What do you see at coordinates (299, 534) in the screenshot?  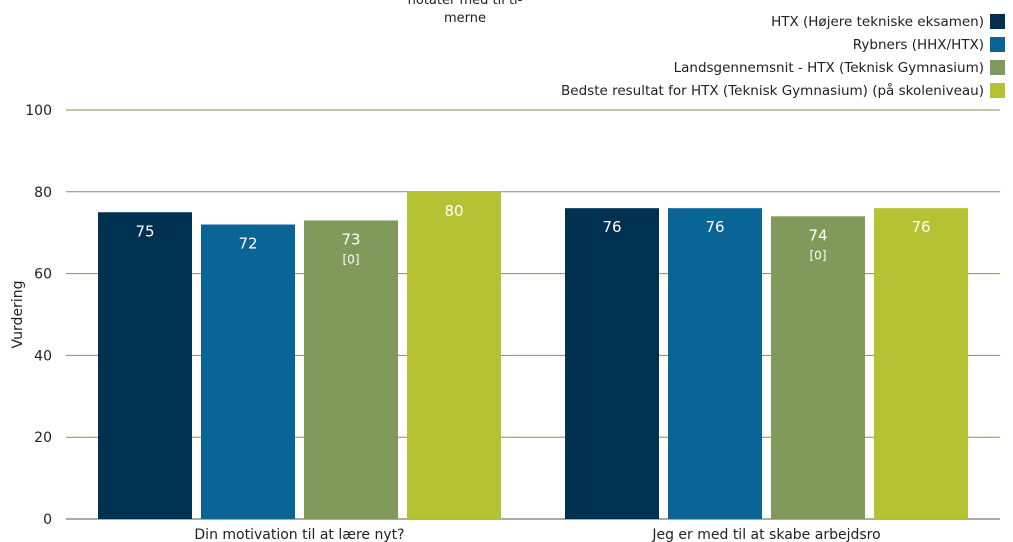 I see `x-tick-label: Din motivation til at lære nyt?` at bounding box center [299, 534].